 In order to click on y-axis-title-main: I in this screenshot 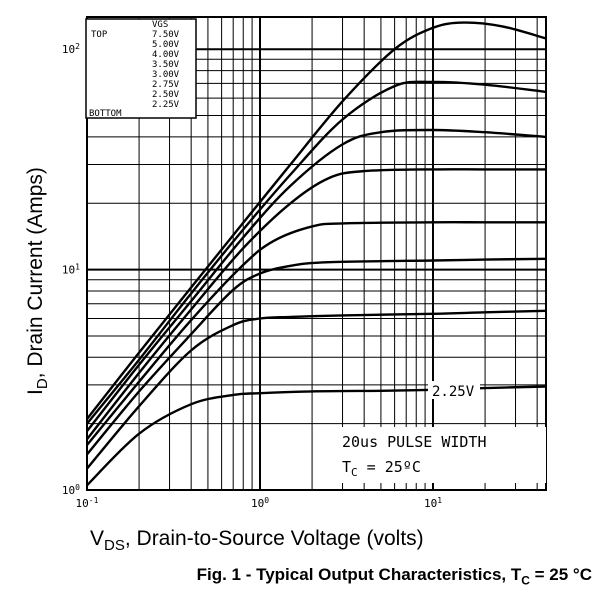, I will do `click(35, 392)`.